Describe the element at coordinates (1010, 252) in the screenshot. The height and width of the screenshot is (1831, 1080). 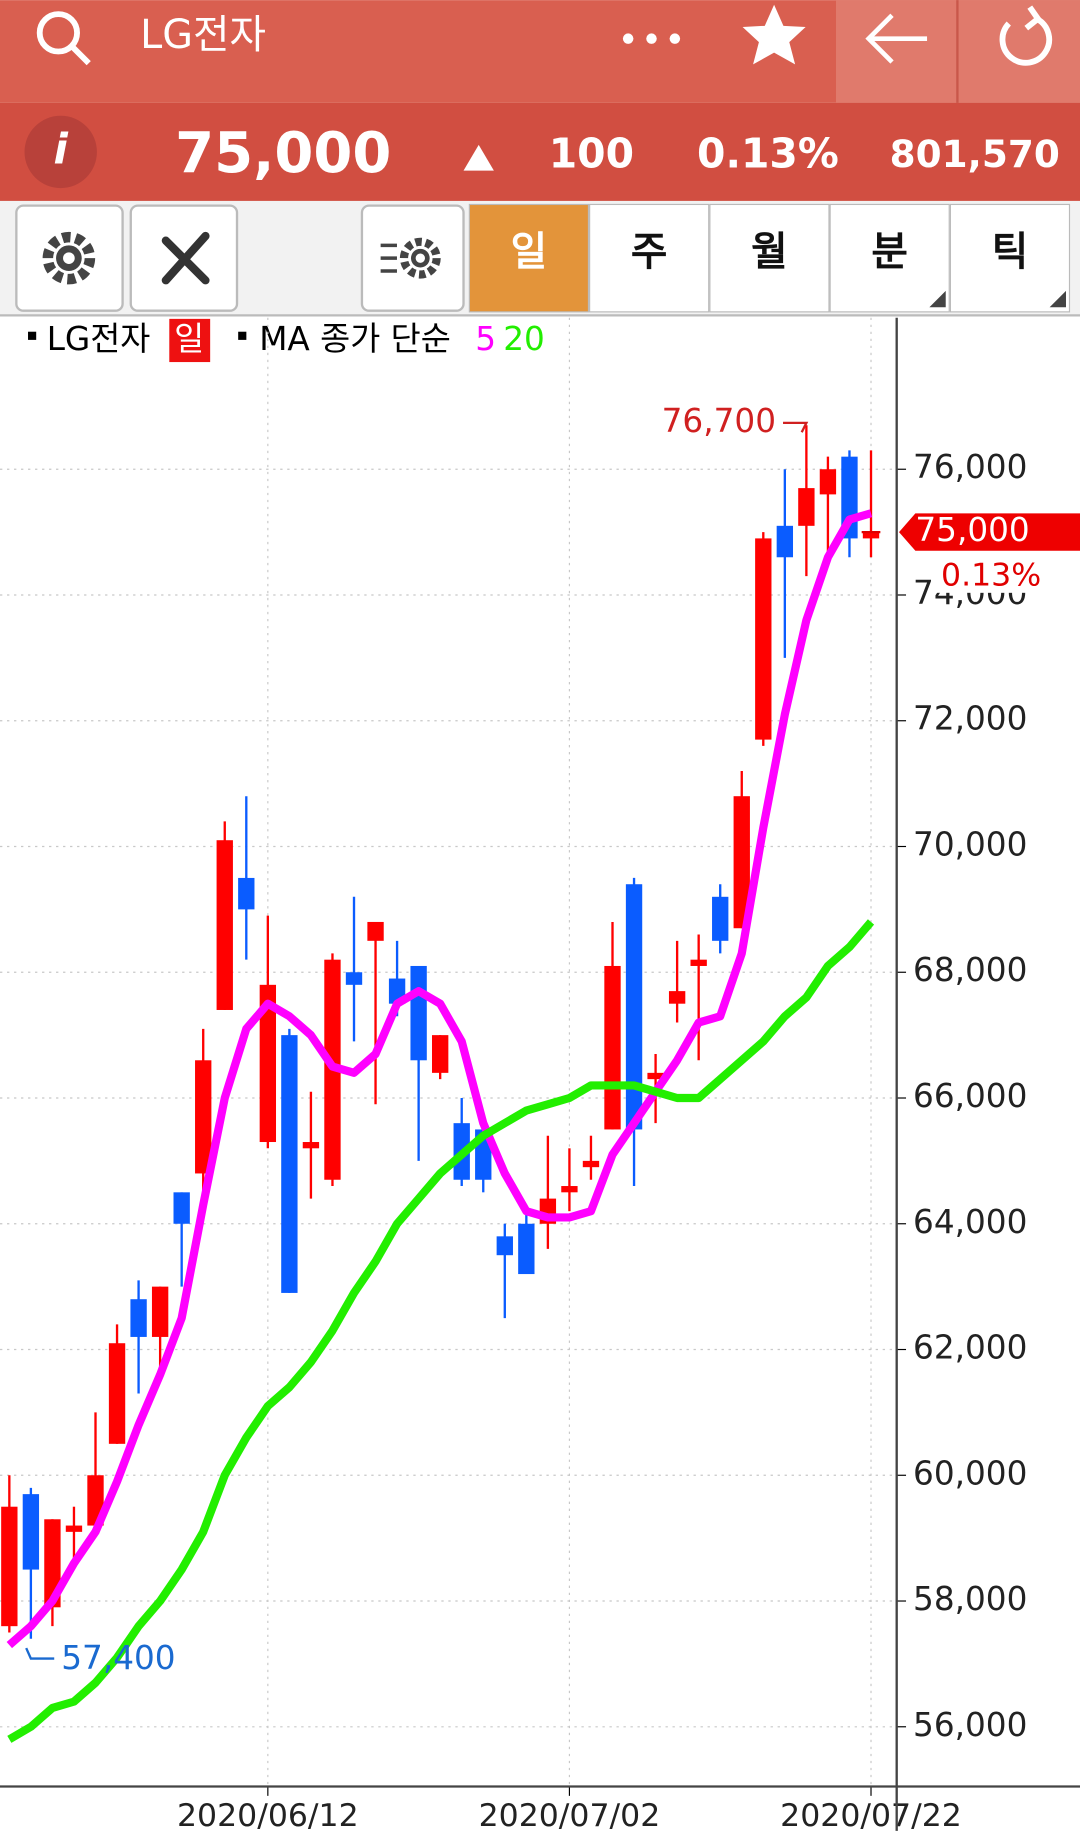
I see `period-tab-label: 틱` at that location.